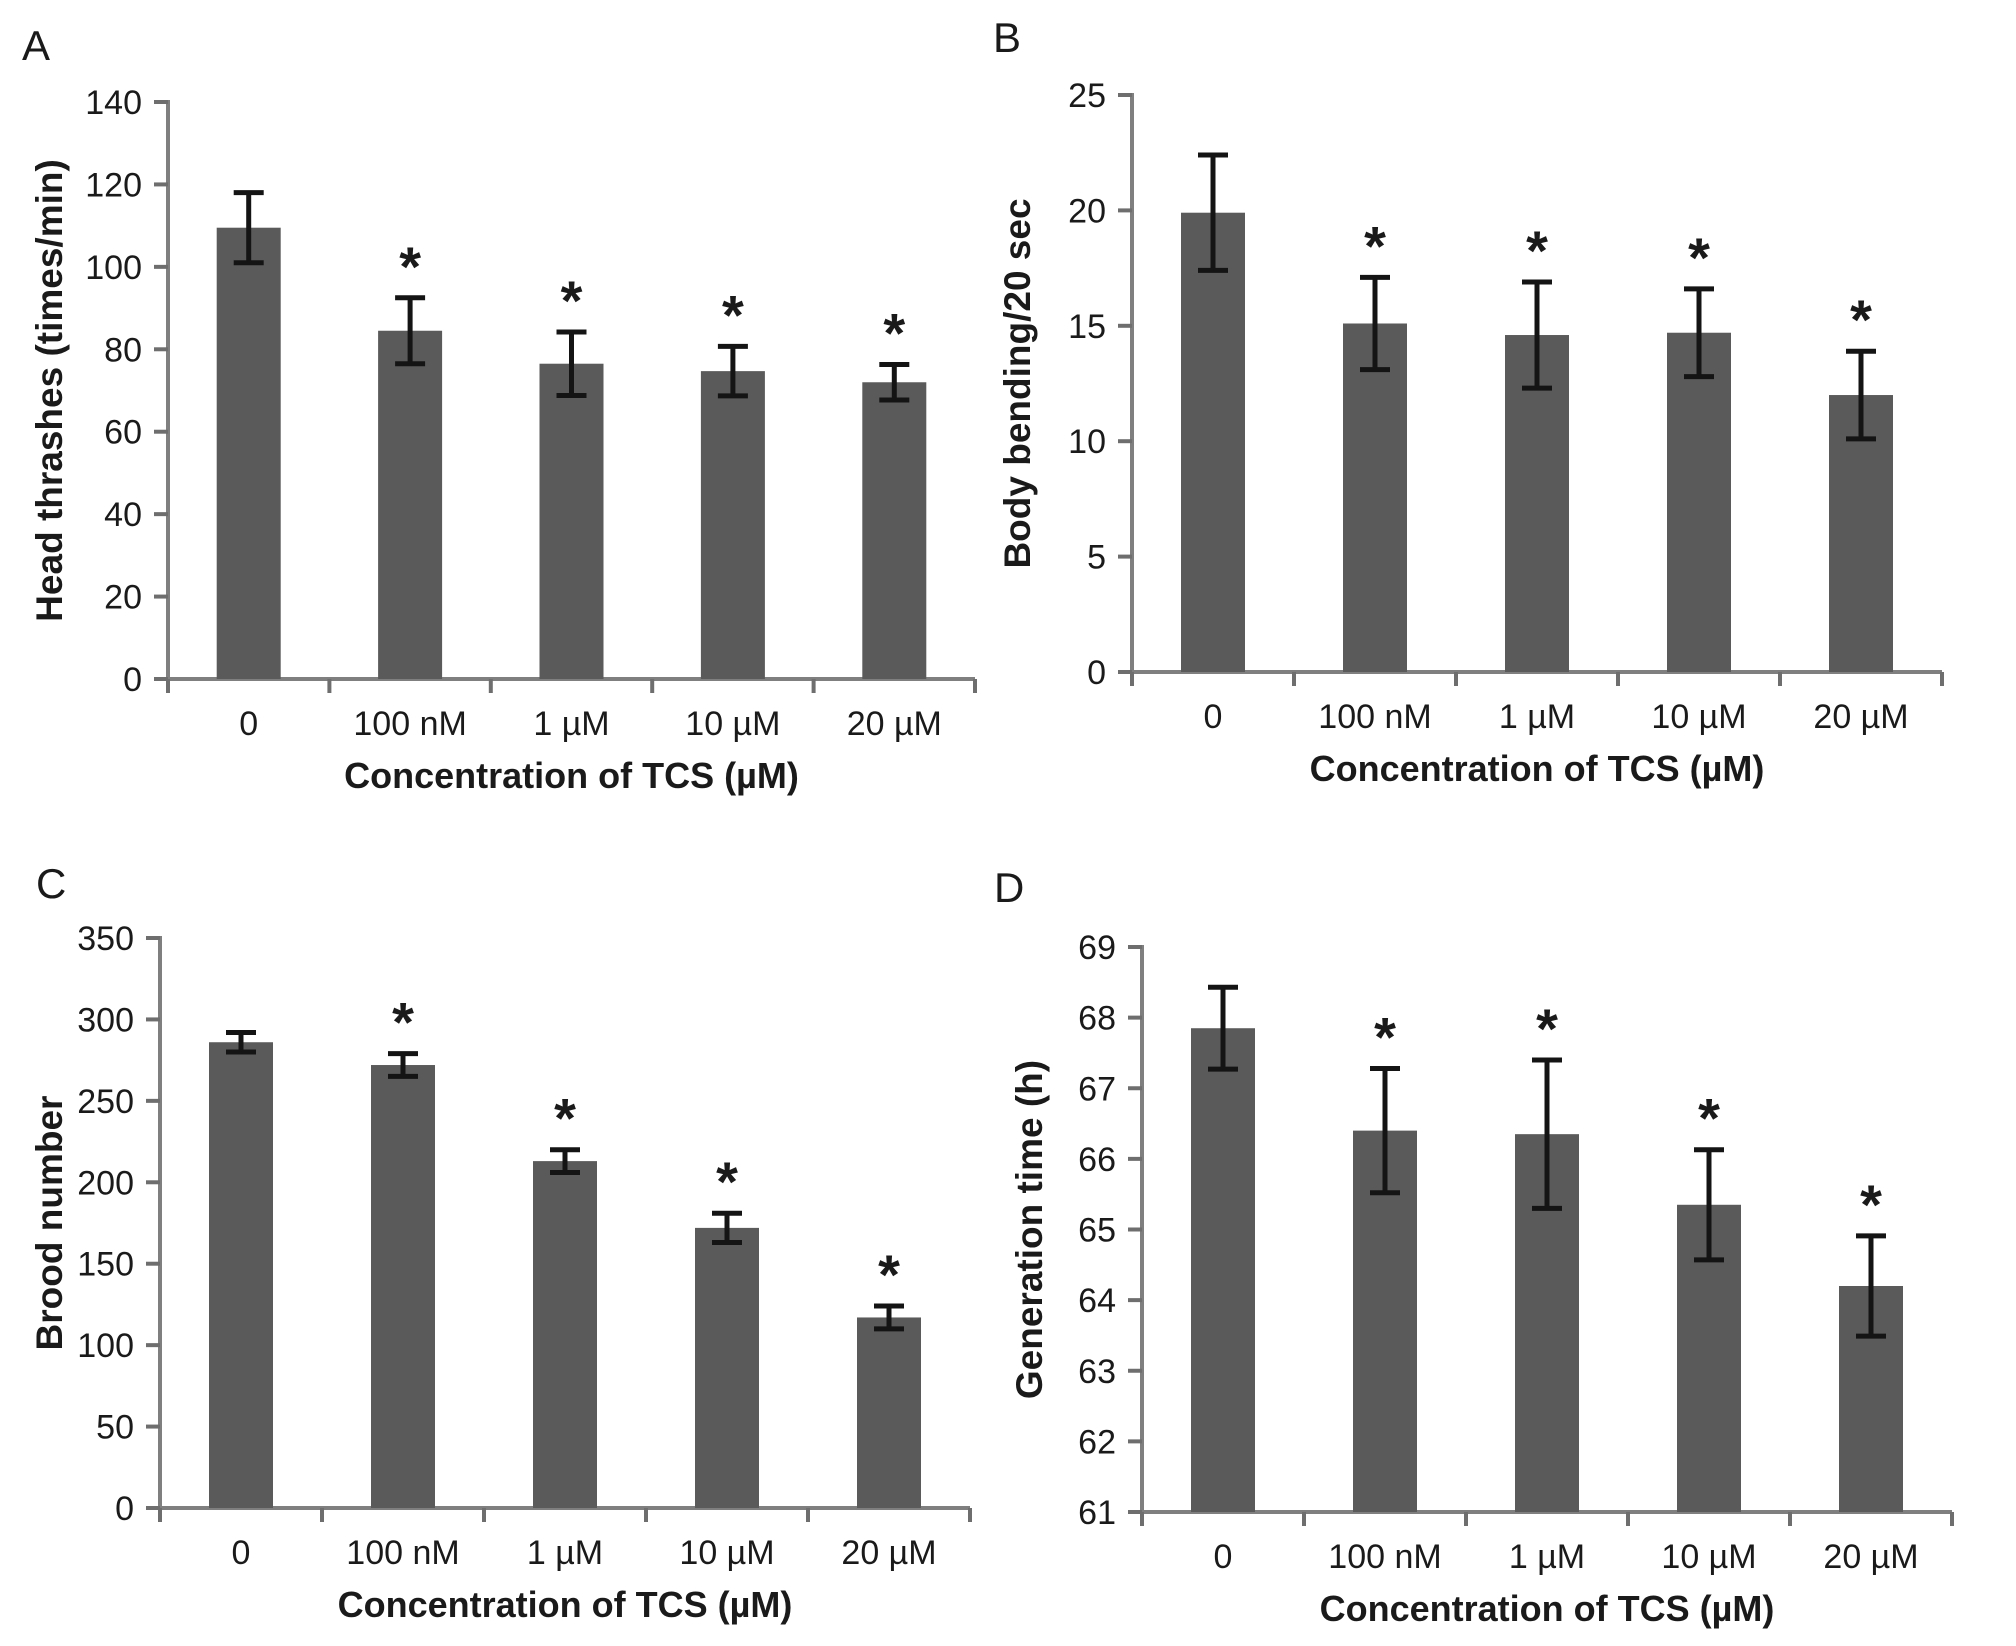  What do you see at coordinates (1097, 948) in the screenshot?
I see `y-tick-label: 69` at bounding box center [1097, 948].